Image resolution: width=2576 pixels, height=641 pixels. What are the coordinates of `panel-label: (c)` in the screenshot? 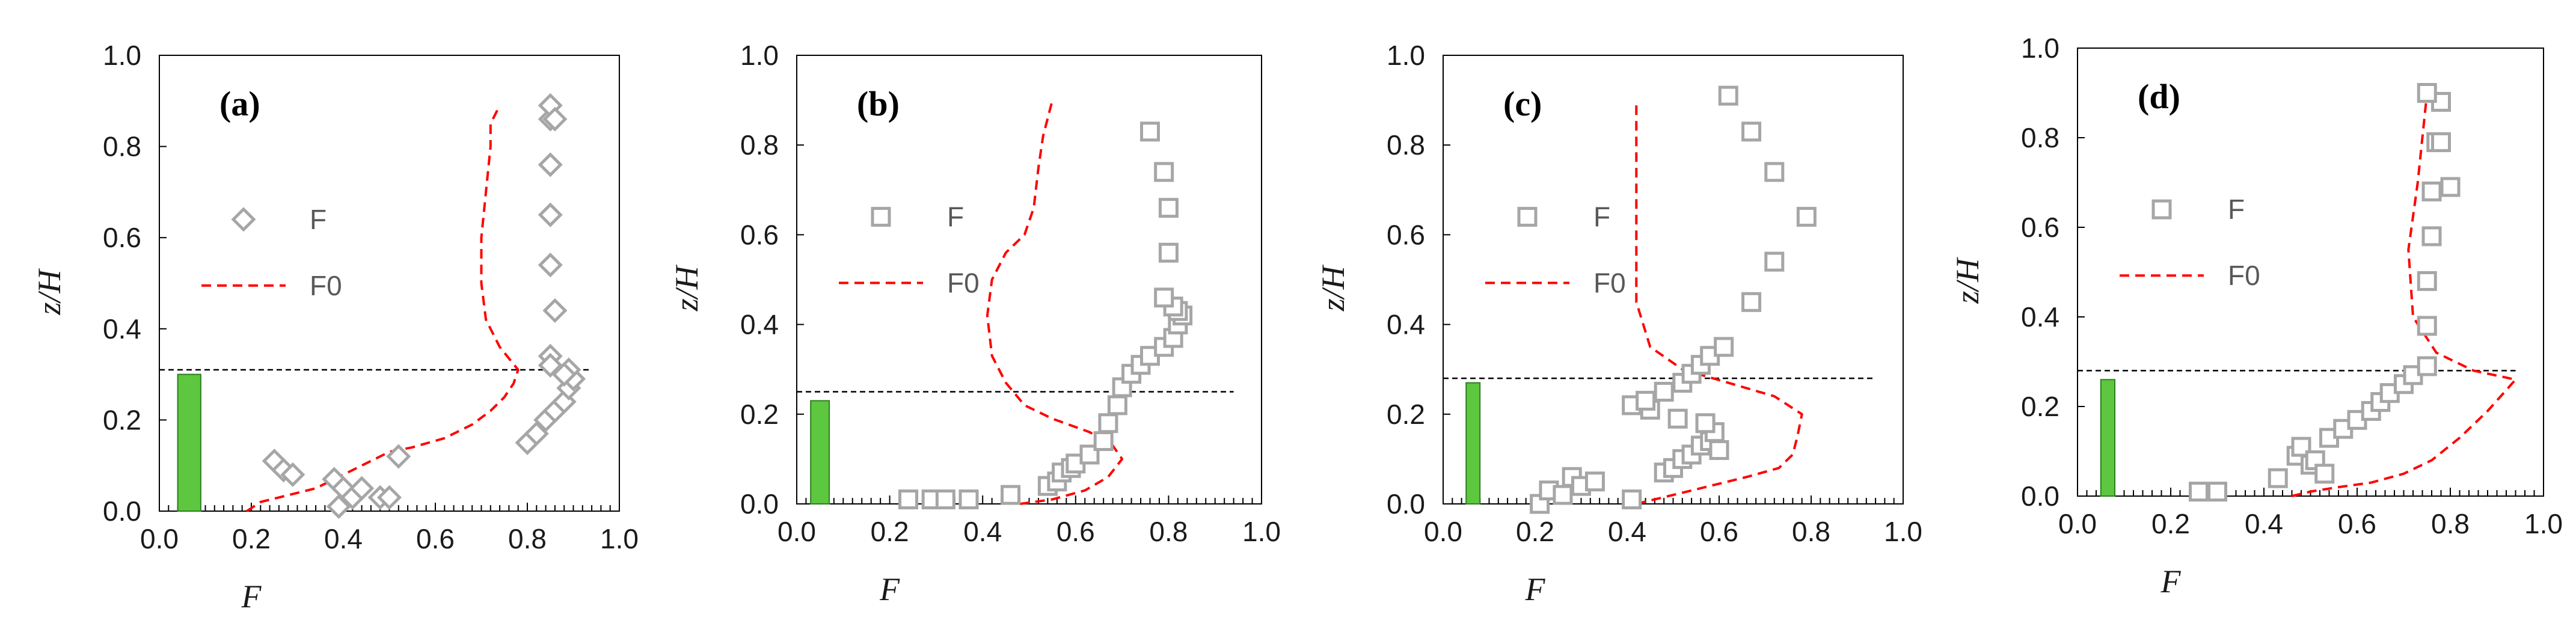 It's located at (1522, 103).